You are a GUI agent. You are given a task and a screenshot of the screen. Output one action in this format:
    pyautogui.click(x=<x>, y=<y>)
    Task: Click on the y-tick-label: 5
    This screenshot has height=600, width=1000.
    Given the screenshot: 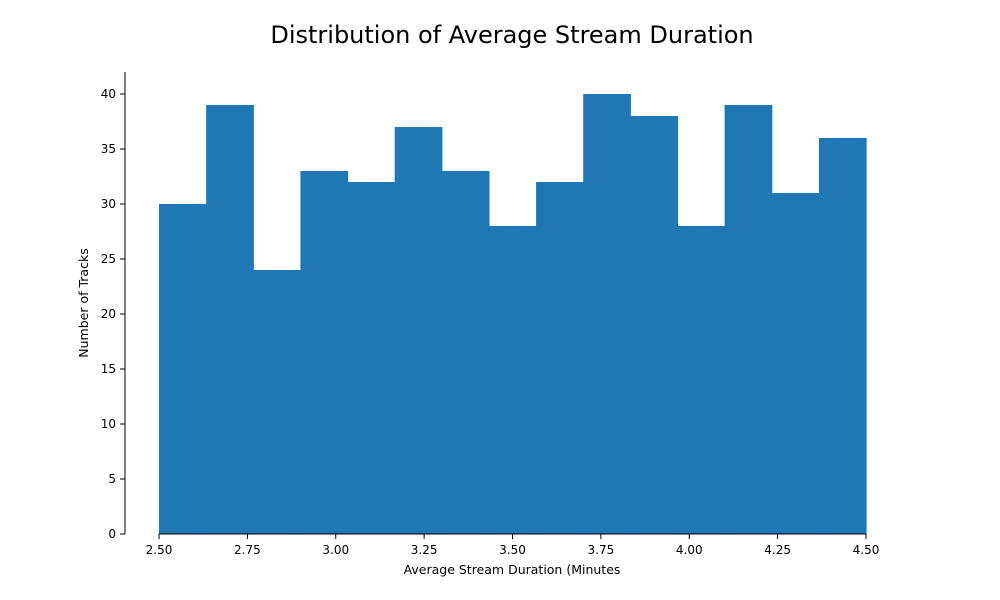 What is the action you would take?
    pyautogui.click(x=112, y=479)
    